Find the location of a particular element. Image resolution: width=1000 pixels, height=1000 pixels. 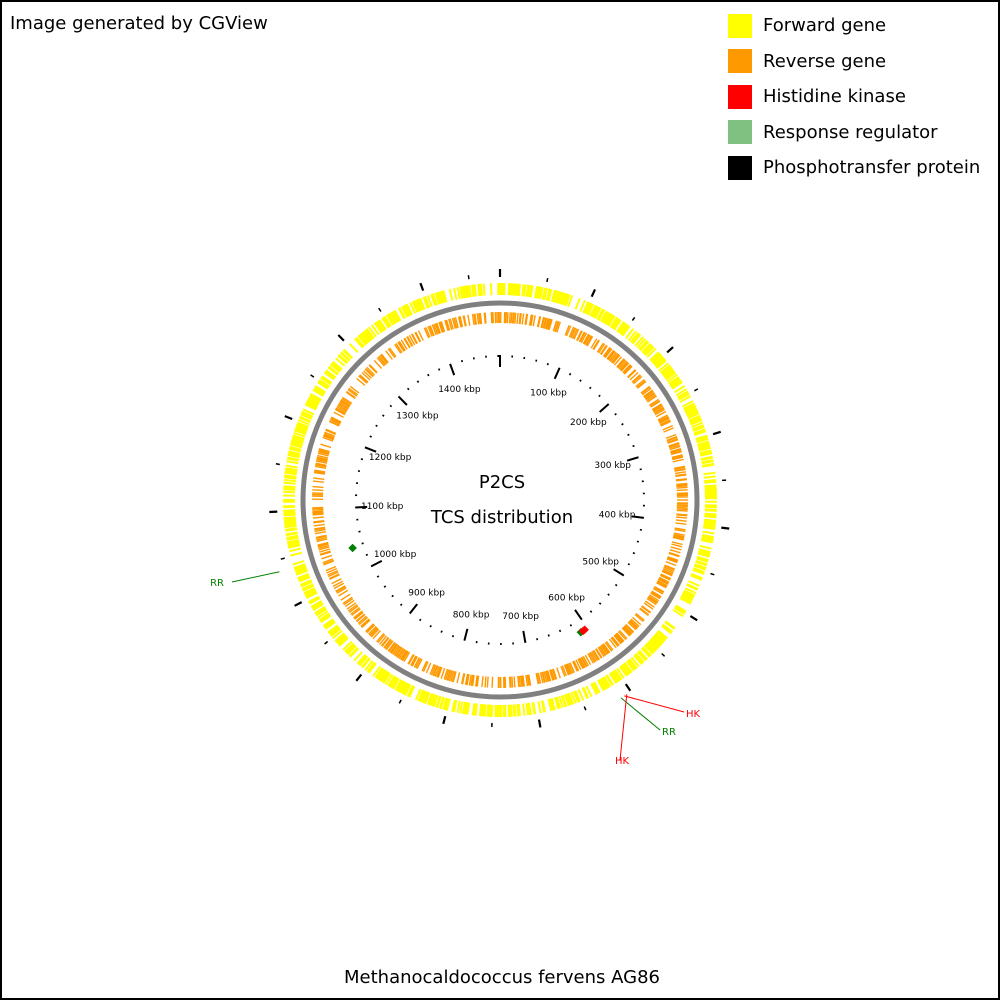

legend-swatch-histidine-kinase is located at coordinates (740, 96).